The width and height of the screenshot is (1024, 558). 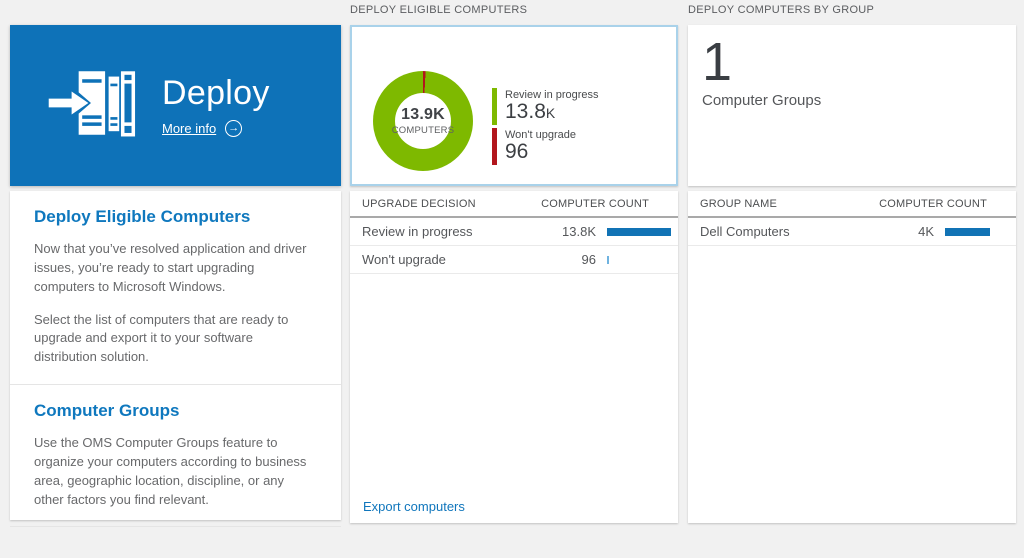 What do you see at coordinates (514, 232) in the screenshot?
I see `table-row: Review in progress 13.8K` at bounding box center [514, 232].